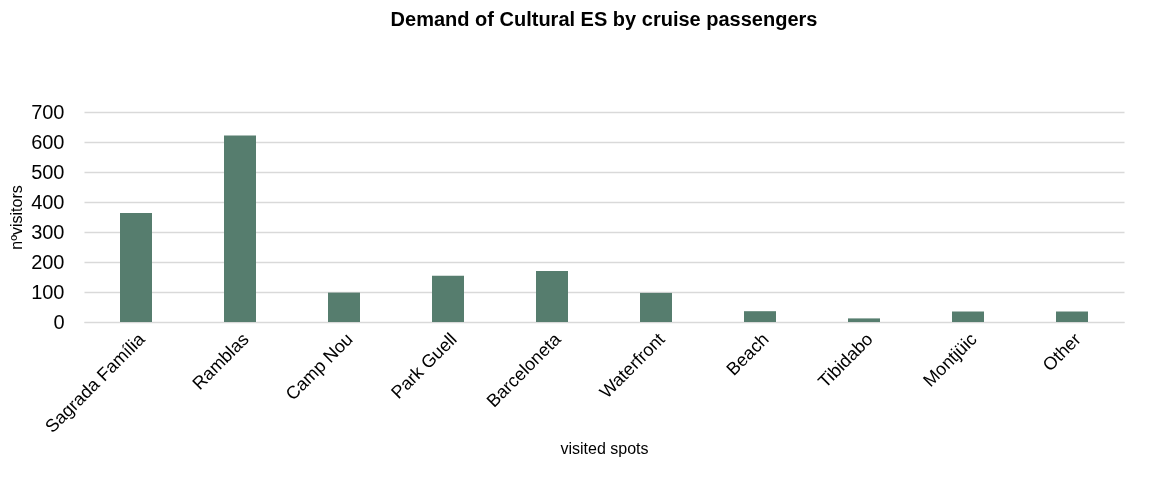  I want to click on y-tick-label: 600, so click(48, 141).